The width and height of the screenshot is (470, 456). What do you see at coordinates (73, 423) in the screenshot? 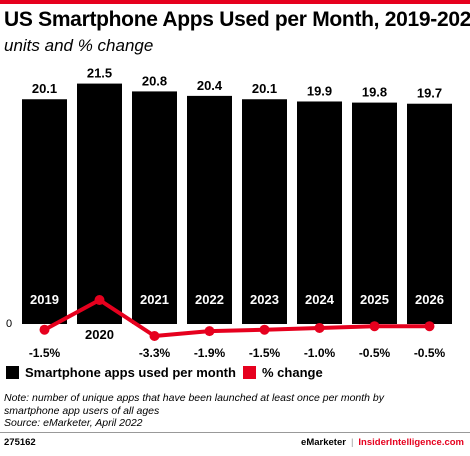
I see `note-source: Source: eMarketer, April 2022` at bounding box center [73, 423].